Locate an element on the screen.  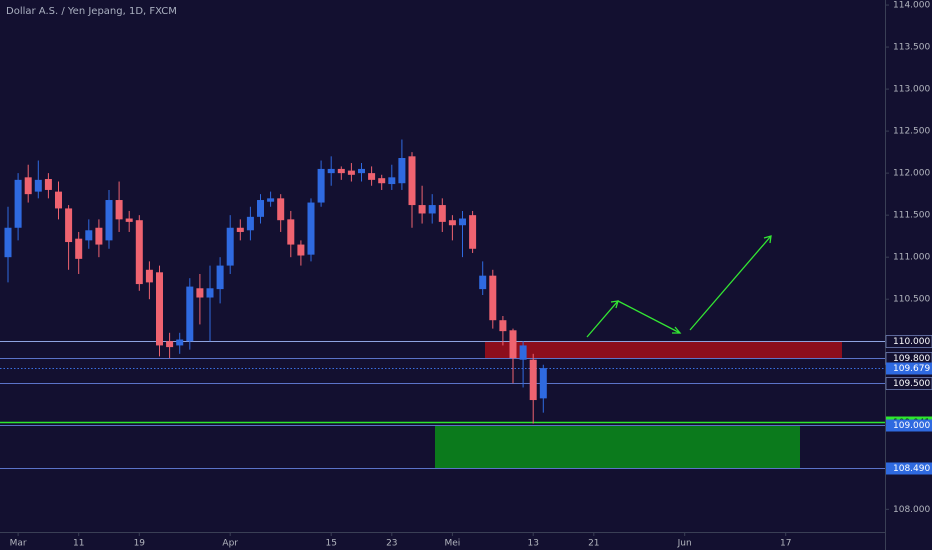
x-tick-label: Apr is located at coordinates (230, 544).